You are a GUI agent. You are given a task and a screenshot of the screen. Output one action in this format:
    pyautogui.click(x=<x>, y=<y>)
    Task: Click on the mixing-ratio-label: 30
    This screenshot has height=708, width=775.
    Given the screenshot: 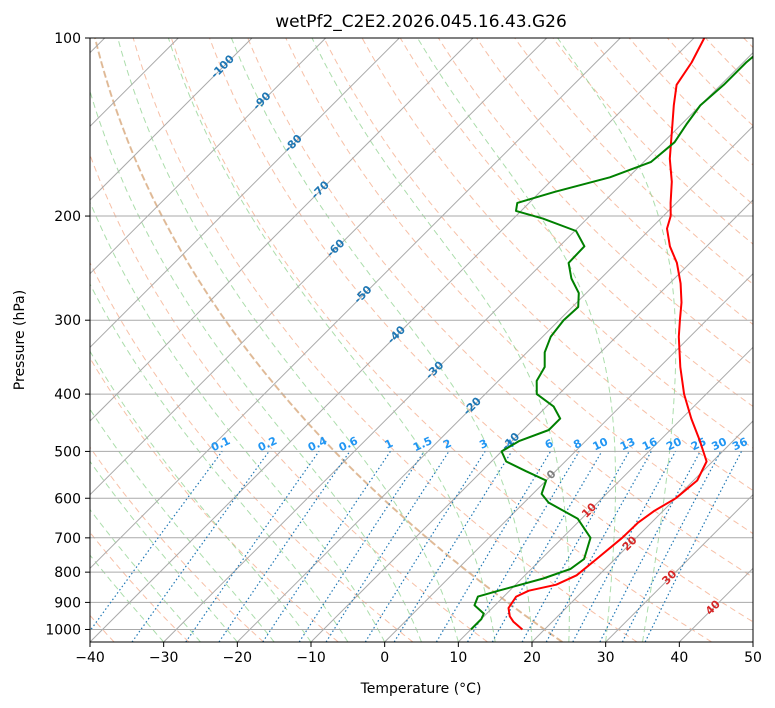 What is the action you would take?
    pyautogui.click(x=720, y=444)
    